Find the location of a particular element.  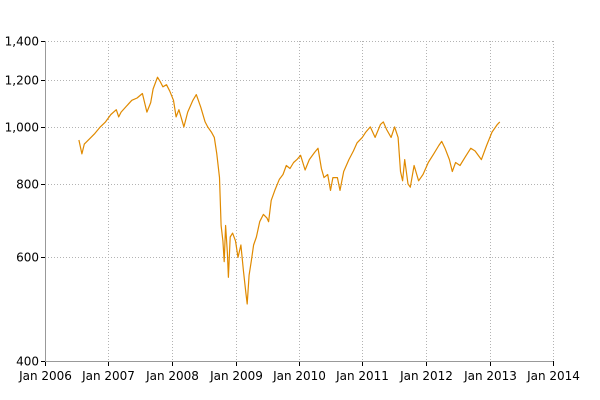

x-tick-label: Jan 2009 is located at coordinates (236, 376).